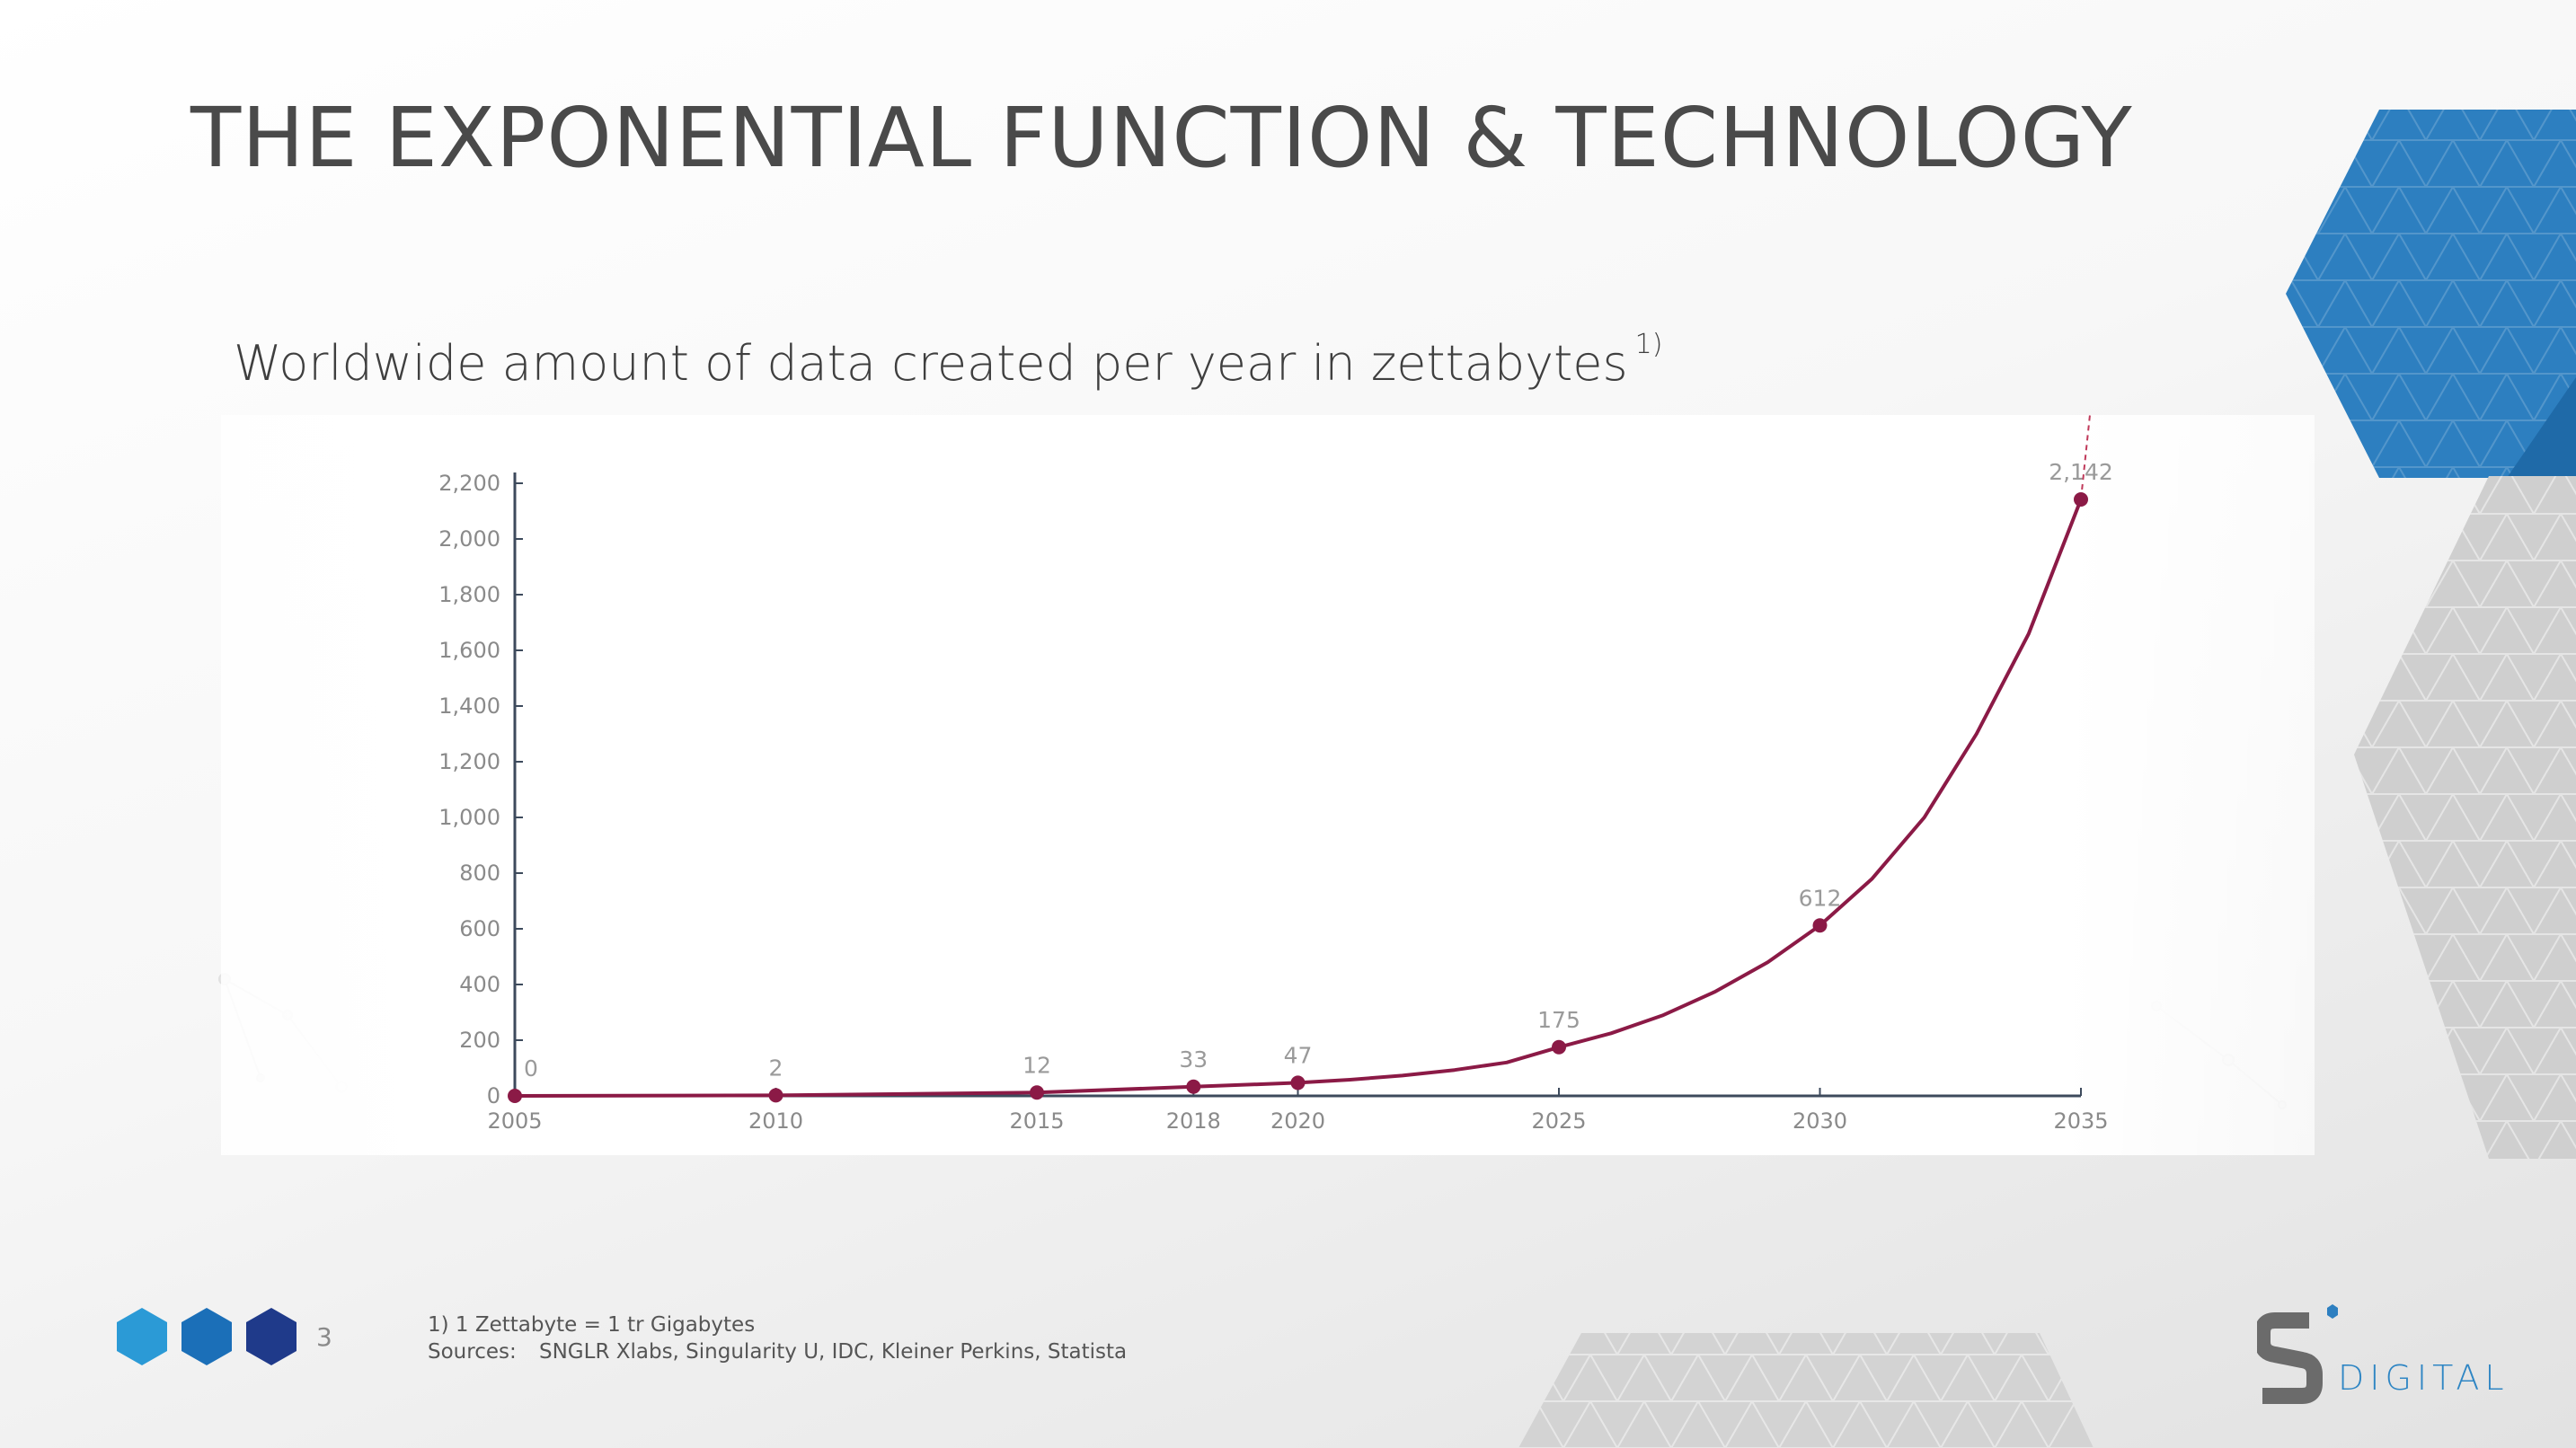 This screenshot has height=1448, width=2576. What do you see at coordinates (1558, 1020) in the screenshot?
I see `data-label: 175` at bounding box center [1558, 1020].